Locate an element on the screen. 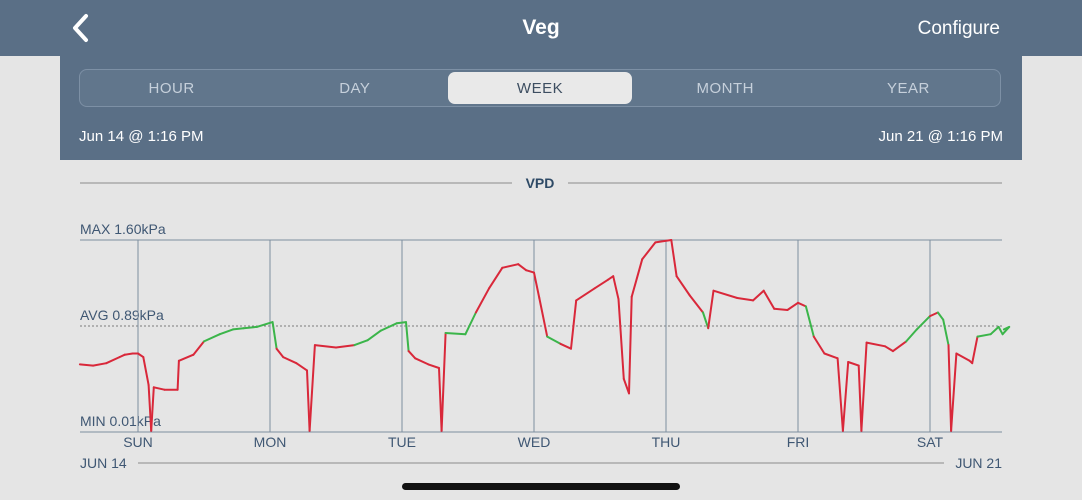 This screenshot has height=500, width=1082. x-tick-label: THU is located at coordinates (666, 442).